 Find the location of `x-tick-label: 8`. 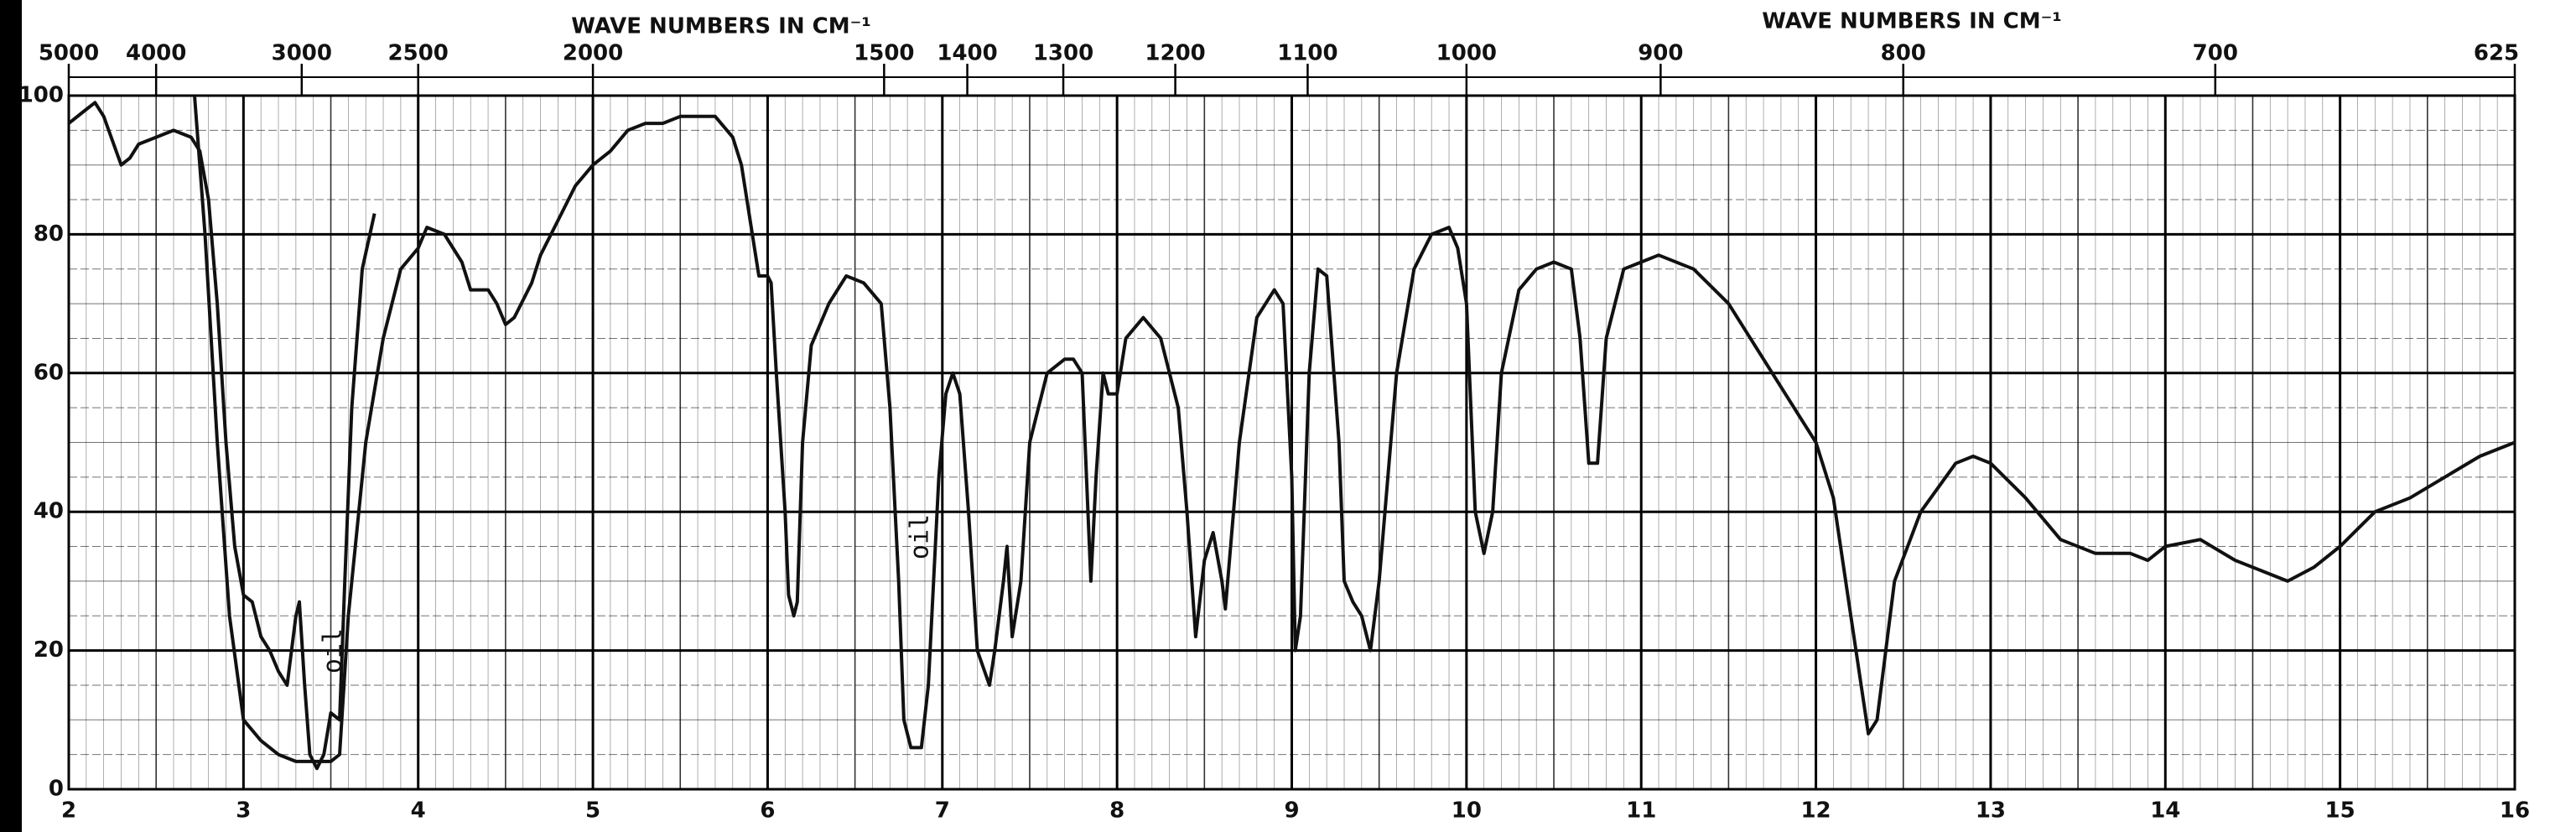

x-tick-label: 8 is located at coordinates (1116, 811).